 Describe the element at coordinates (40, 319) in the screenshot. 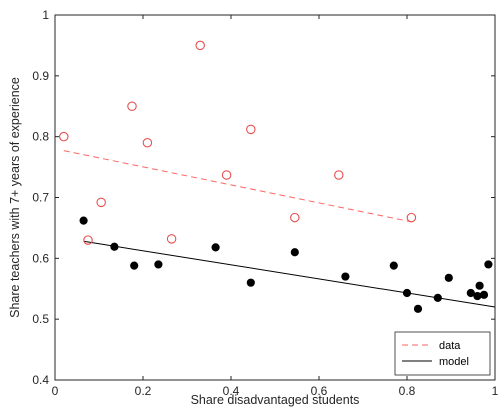

I see `y-tick-label: 0.5` at that location.